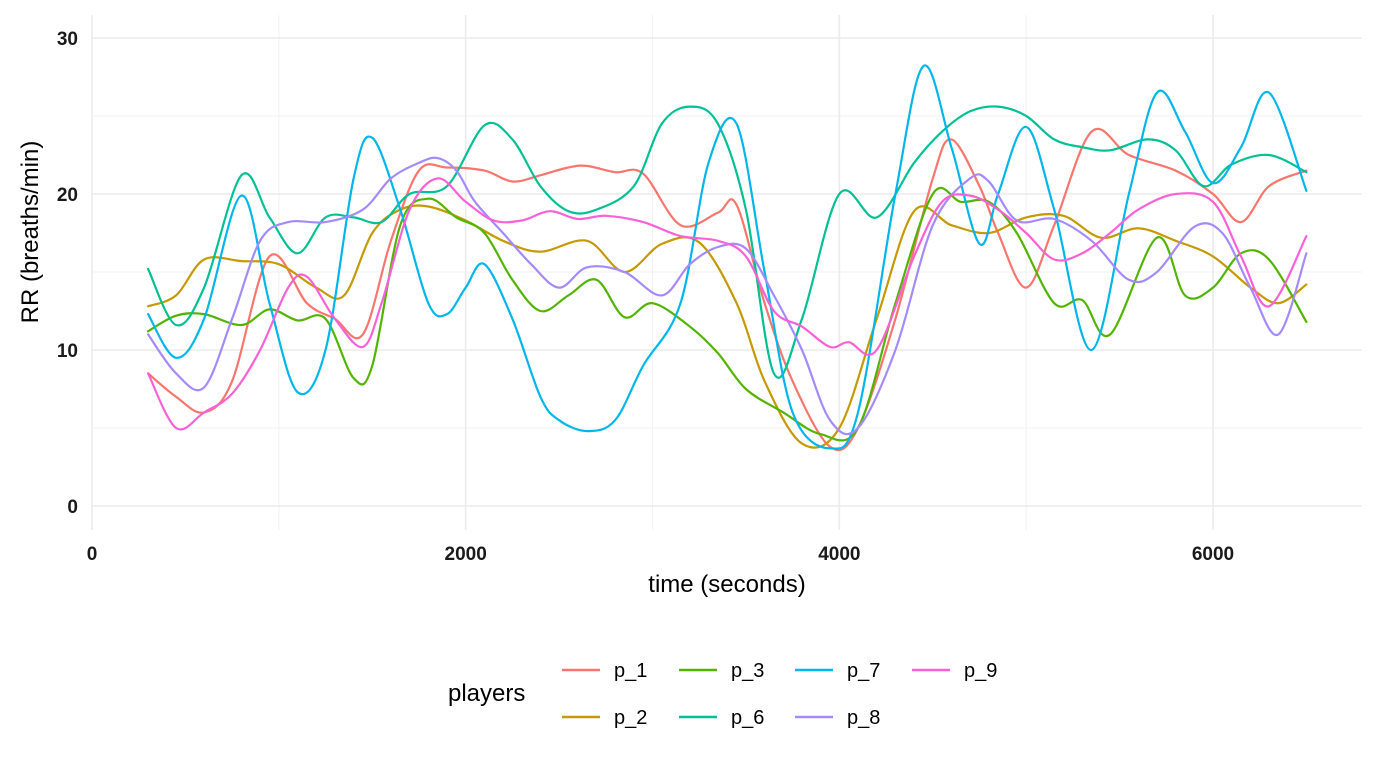 This screenshot has height=768, width=1379. What do you see at coordinates (747, 671) in the screenshot?
I see `legend-label: p_3` at bounding box center [747, 671].